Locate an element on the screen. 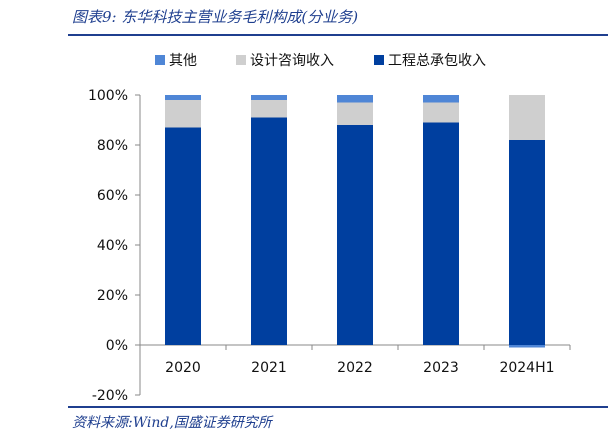 Image resolution: width=611 pixels, height=440 pixels. y-tick-label: 100% is located at coordinates (108, 96).